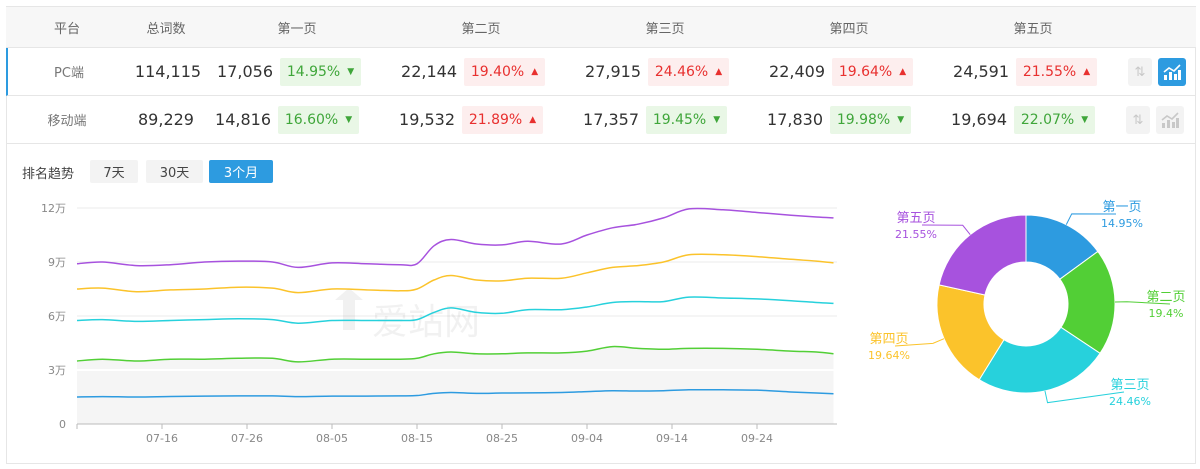 The width and height of the screenshot is (1200, 469). What do you see at coordinates (863, 119) in the screenshot?
I see `page-share: 19.98%` at bounding box center [863, 119].